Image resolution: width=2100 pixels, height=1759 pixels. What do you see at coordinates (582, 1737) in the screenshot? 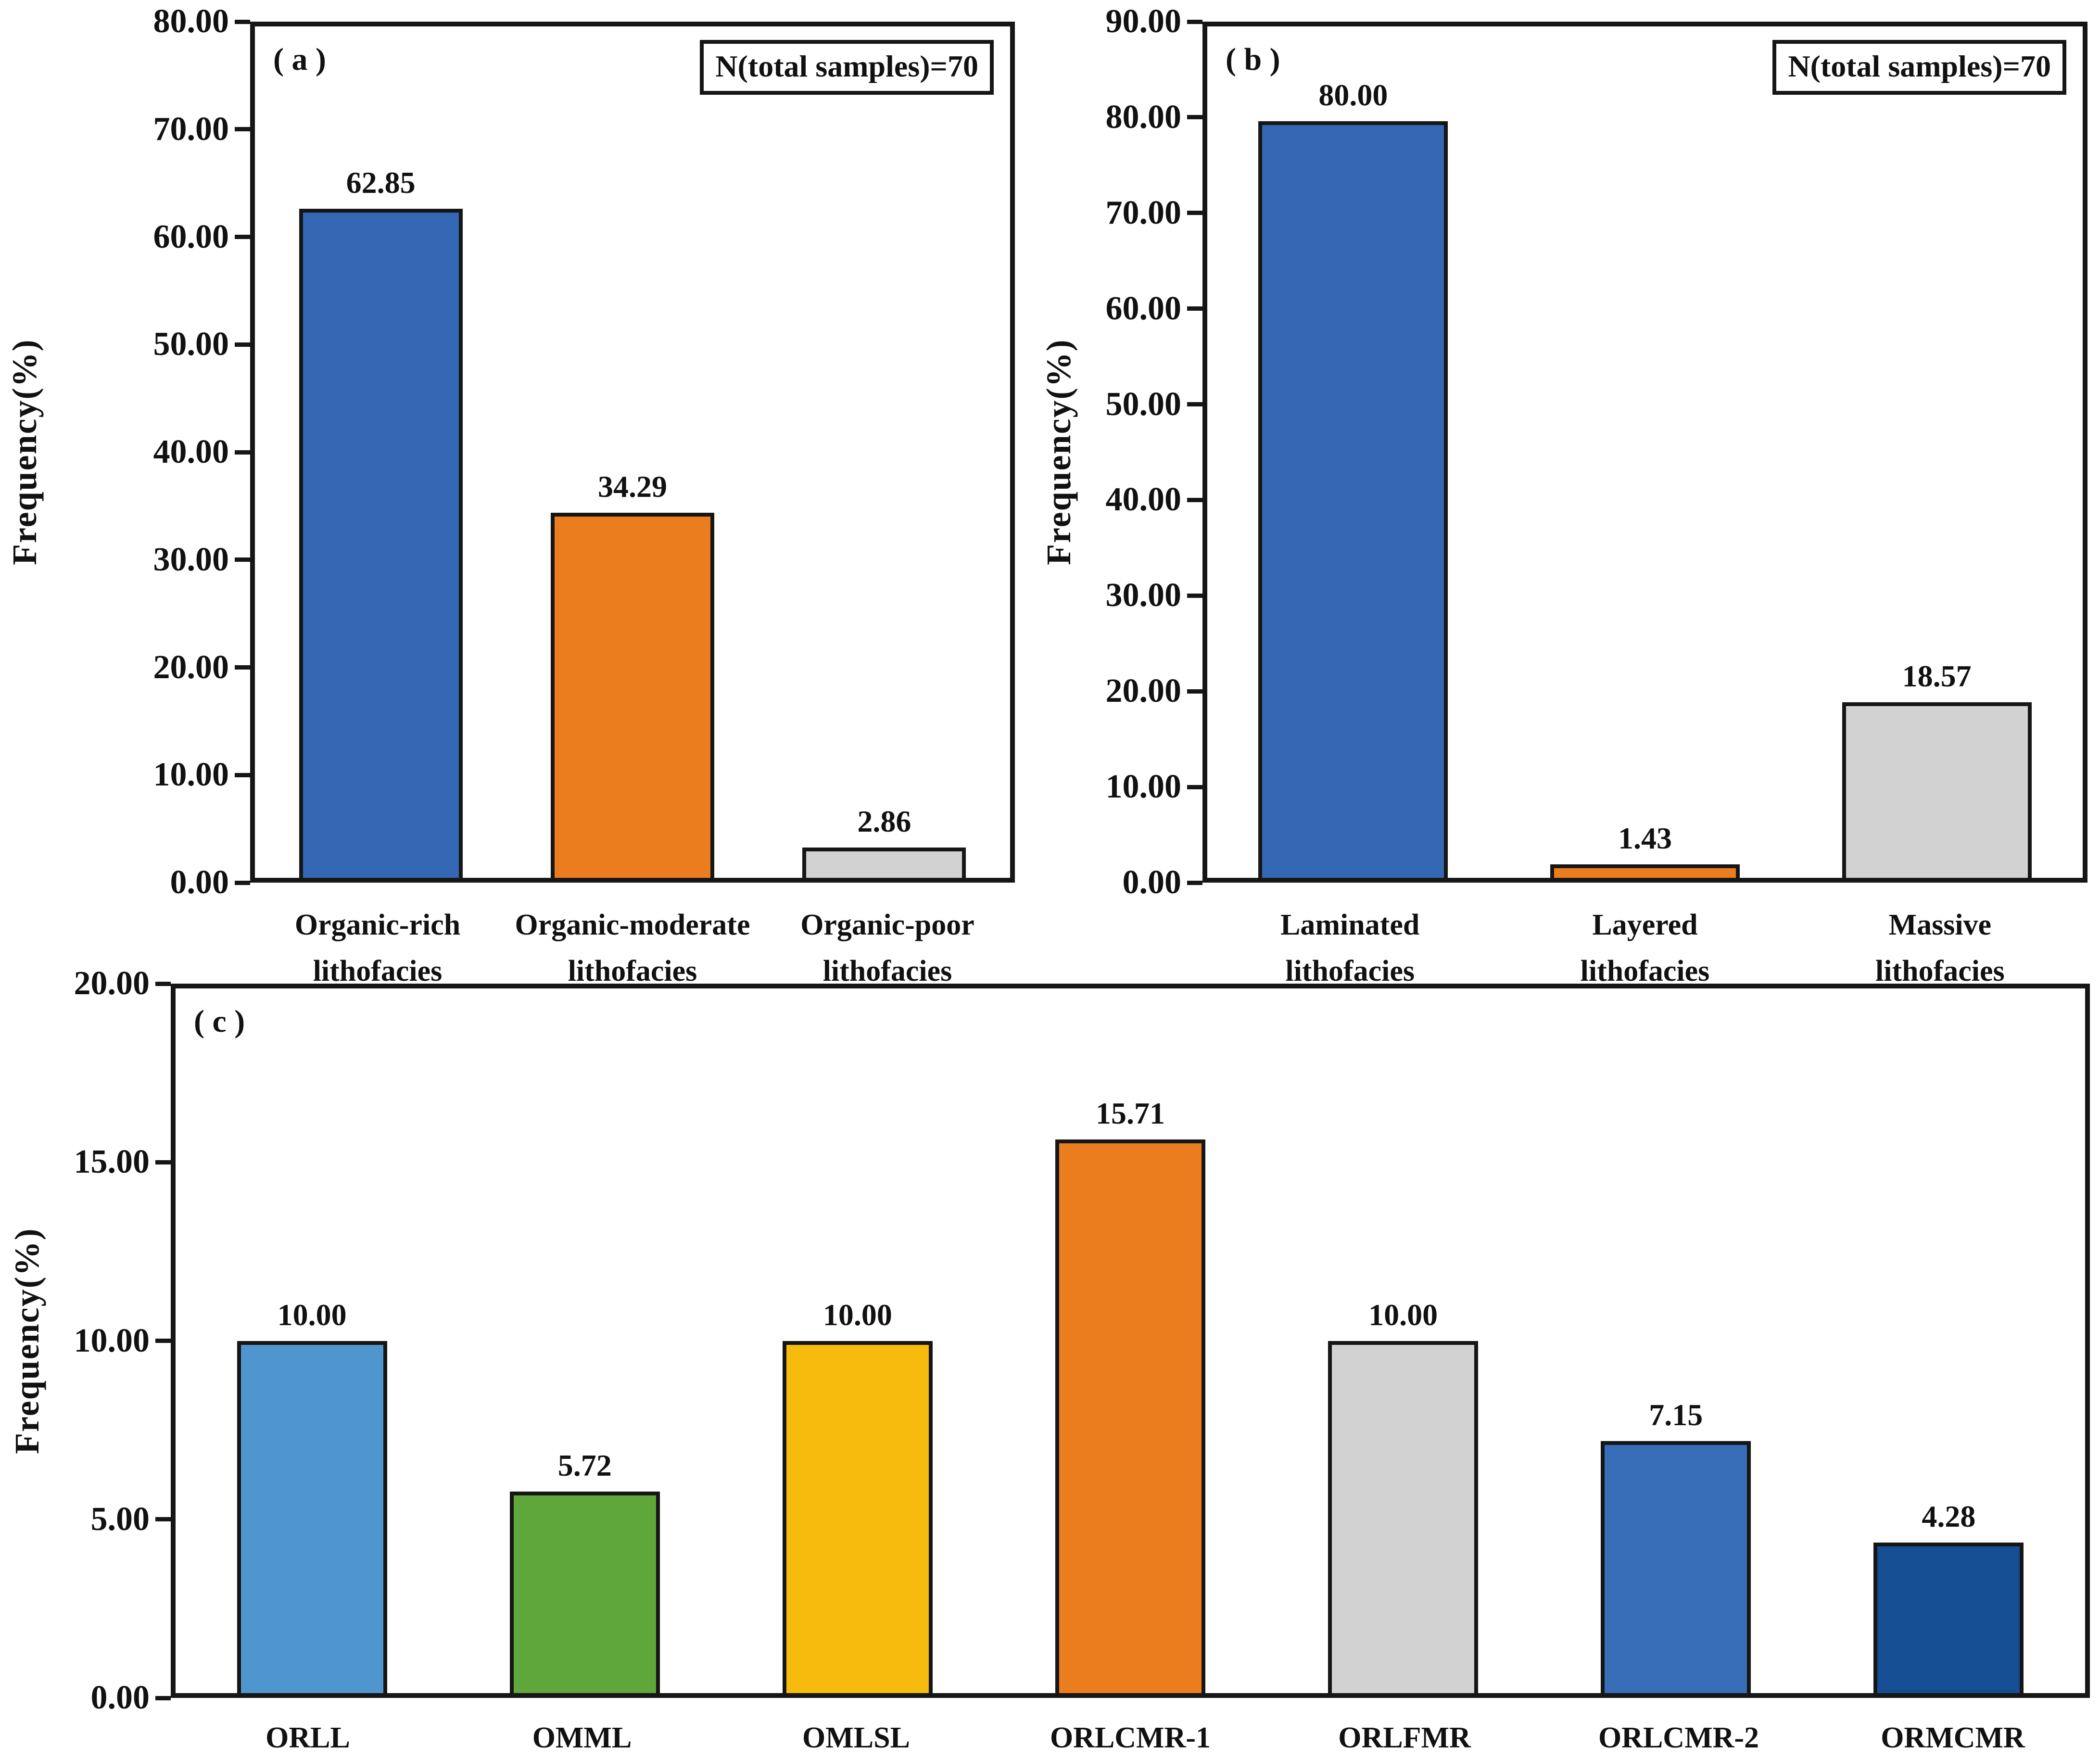
I see `x-category-line: OMML` at bounding box center [582, 1737].